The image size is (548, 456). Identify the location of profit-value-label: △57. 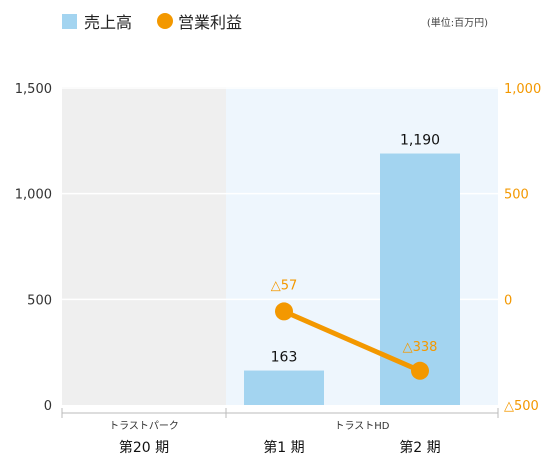
(284, 285).